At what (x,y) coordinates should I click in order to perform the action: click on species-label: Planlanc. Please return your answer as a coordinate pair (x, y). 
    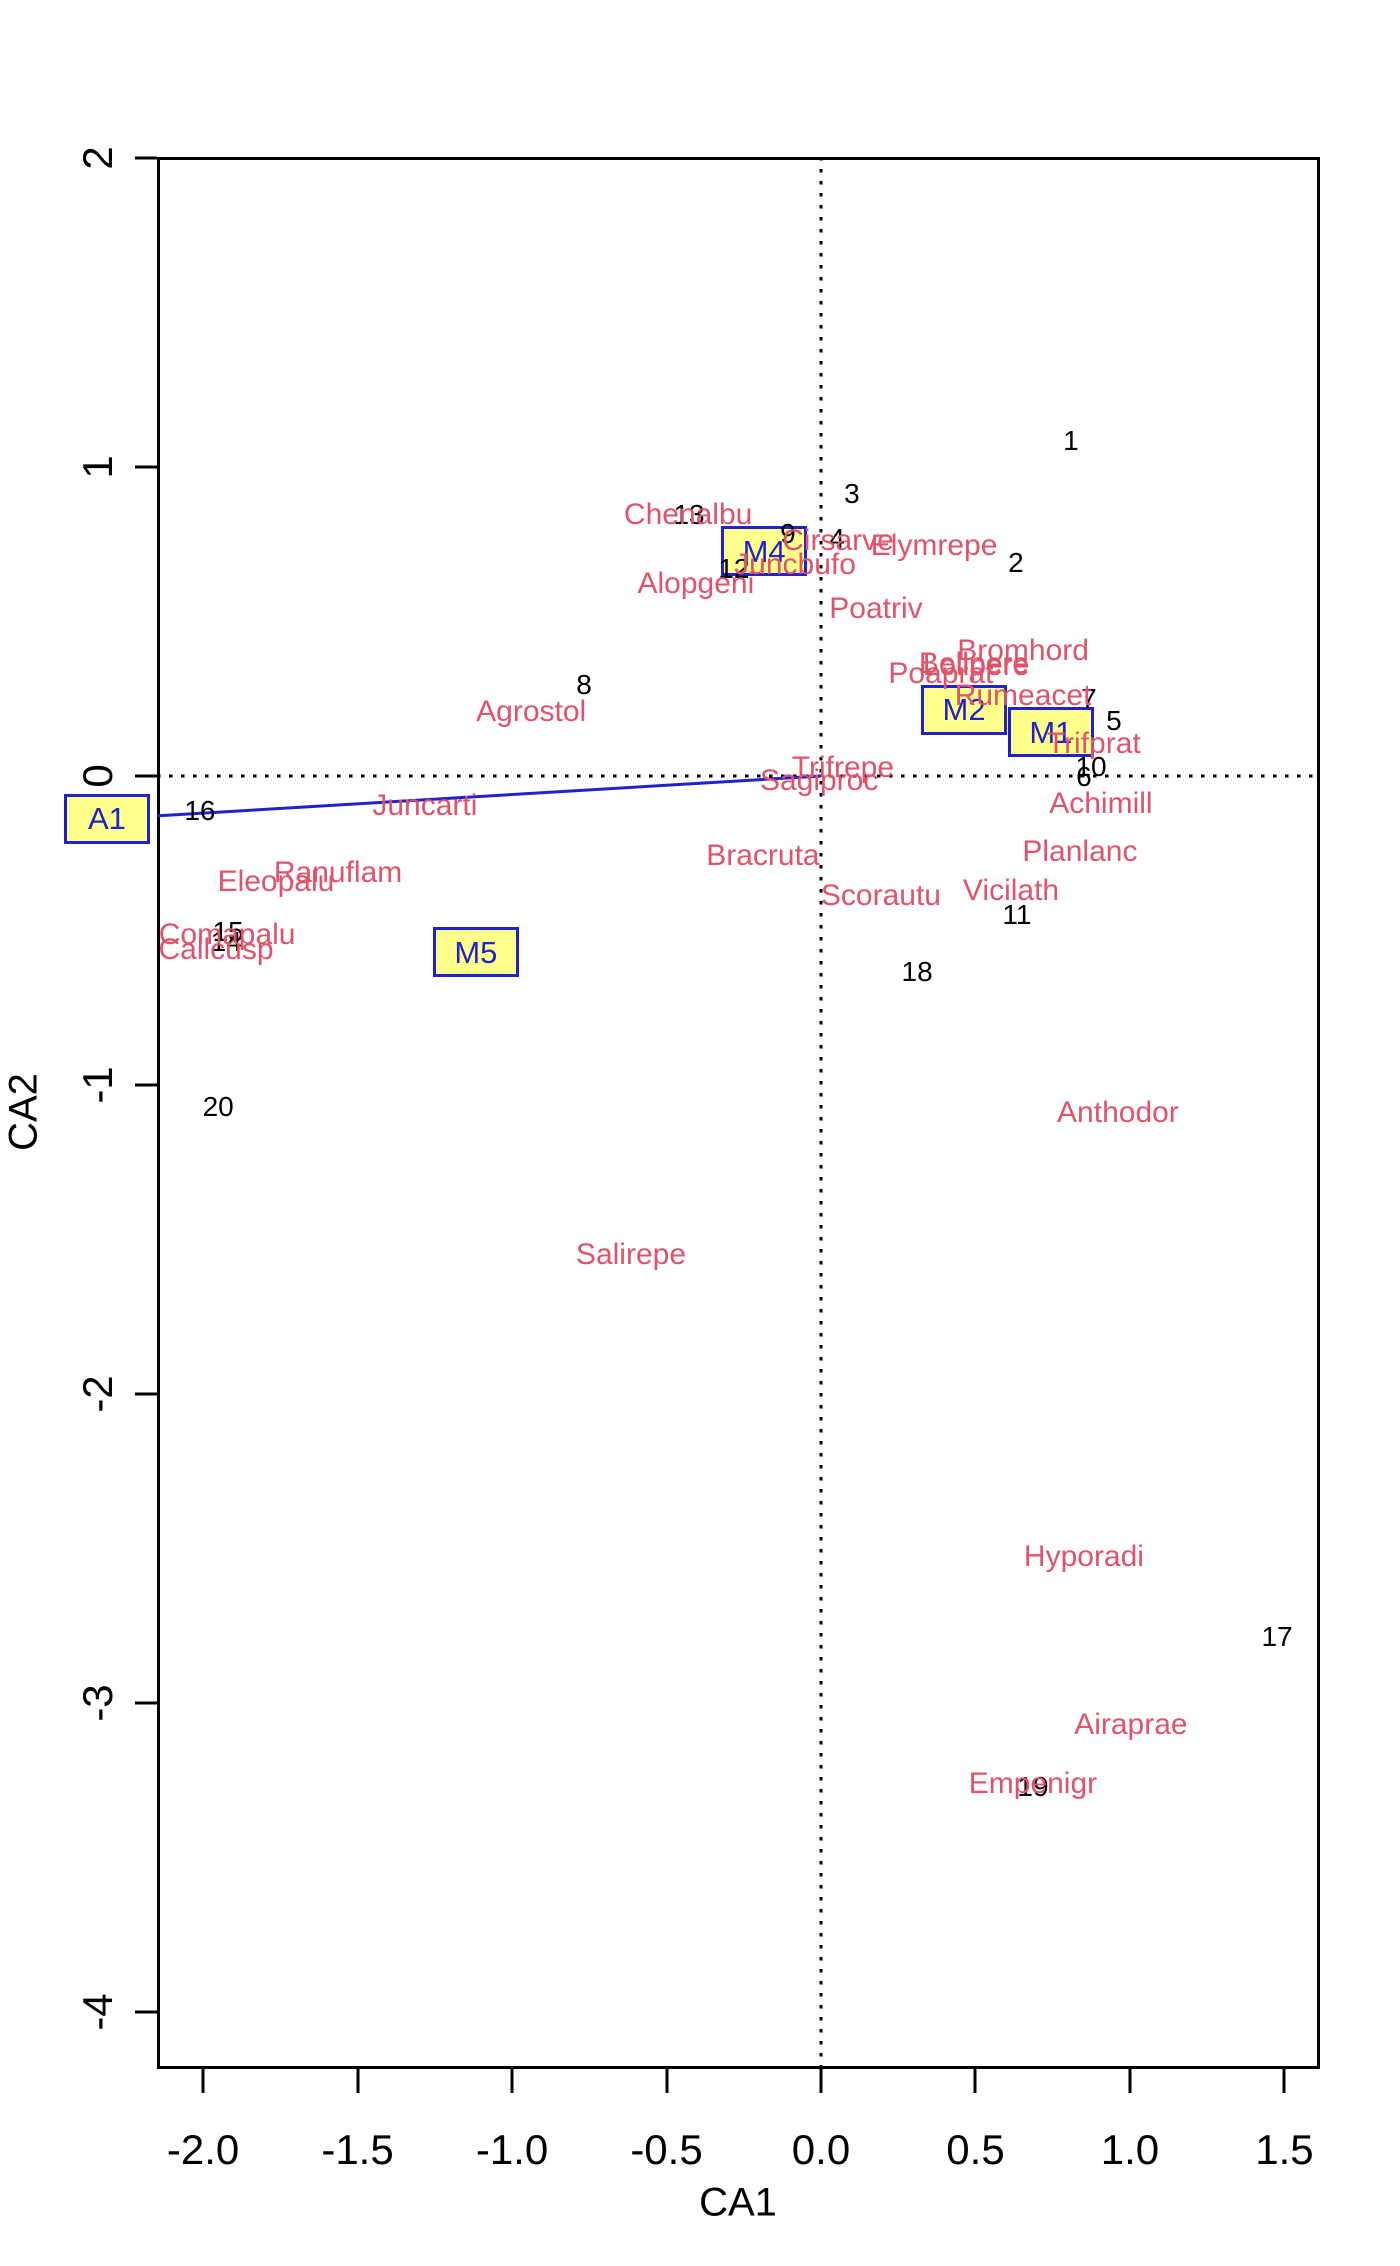
    Looking at the image, I should click on (1080, 852).